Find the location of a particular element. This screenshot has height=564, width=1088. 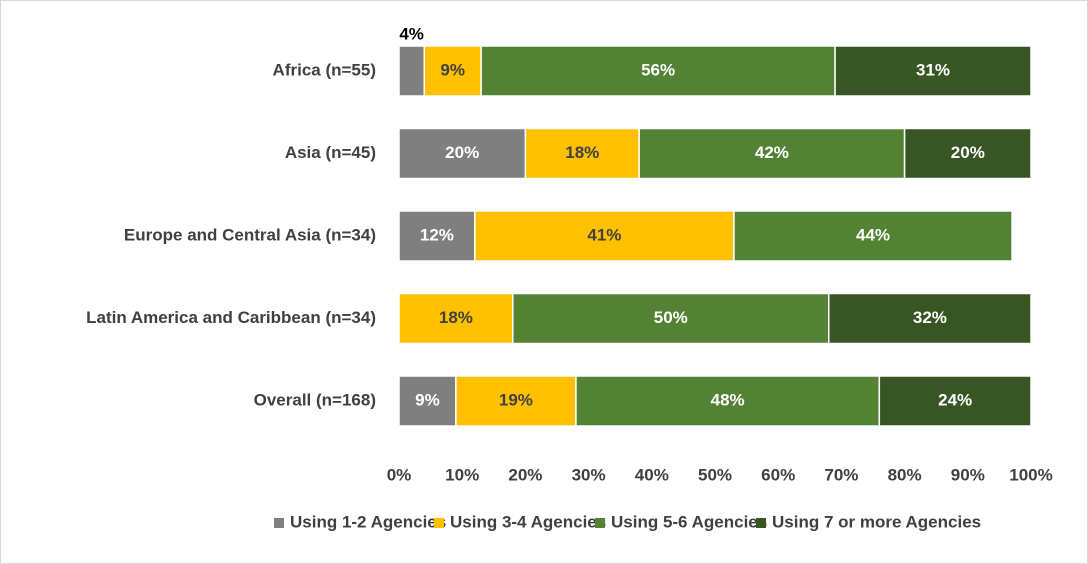

data-label: 44% is located at coordinates (873, 234).